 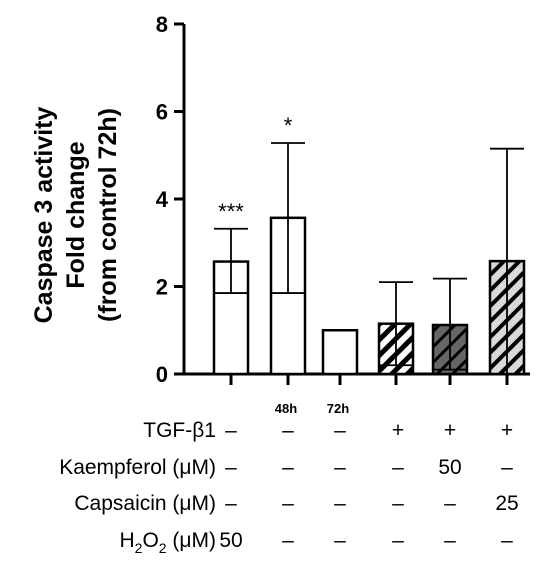 What do you see at coordinates (312, 408) in the screenshot?
I see `category-labels: 48h 72h` at bounding box center [312, 408].